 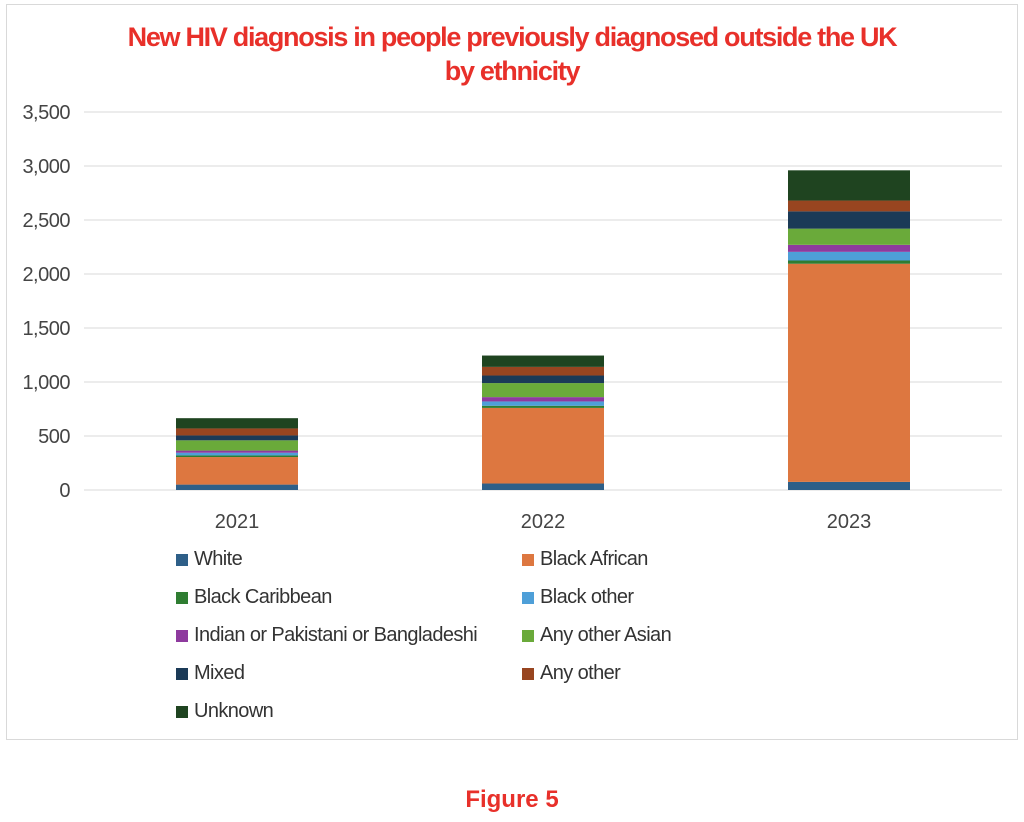 I want to click on y-tick-label: 2,000, so click(x=46, y=275).